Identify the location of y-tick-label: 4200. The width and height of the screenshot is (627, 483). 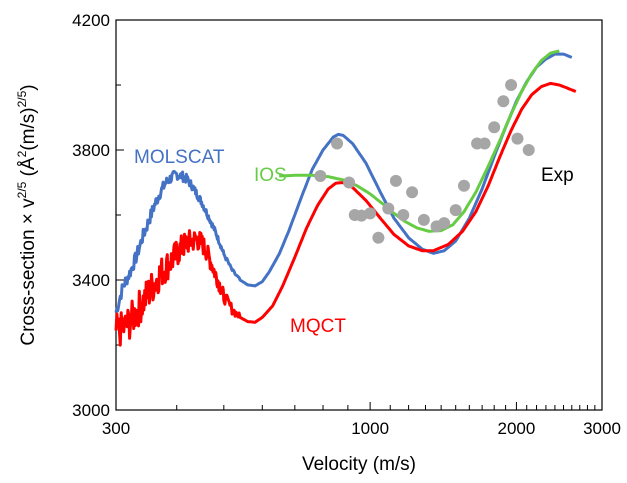
(91, 20).